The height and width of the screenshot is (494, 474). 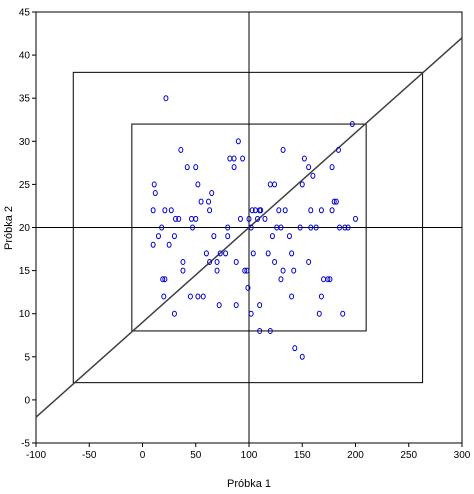 What do you see at coordinates (25, 185) in the screenshot?
I see `y-tick-label: 25` at bounding box center [25, 185].